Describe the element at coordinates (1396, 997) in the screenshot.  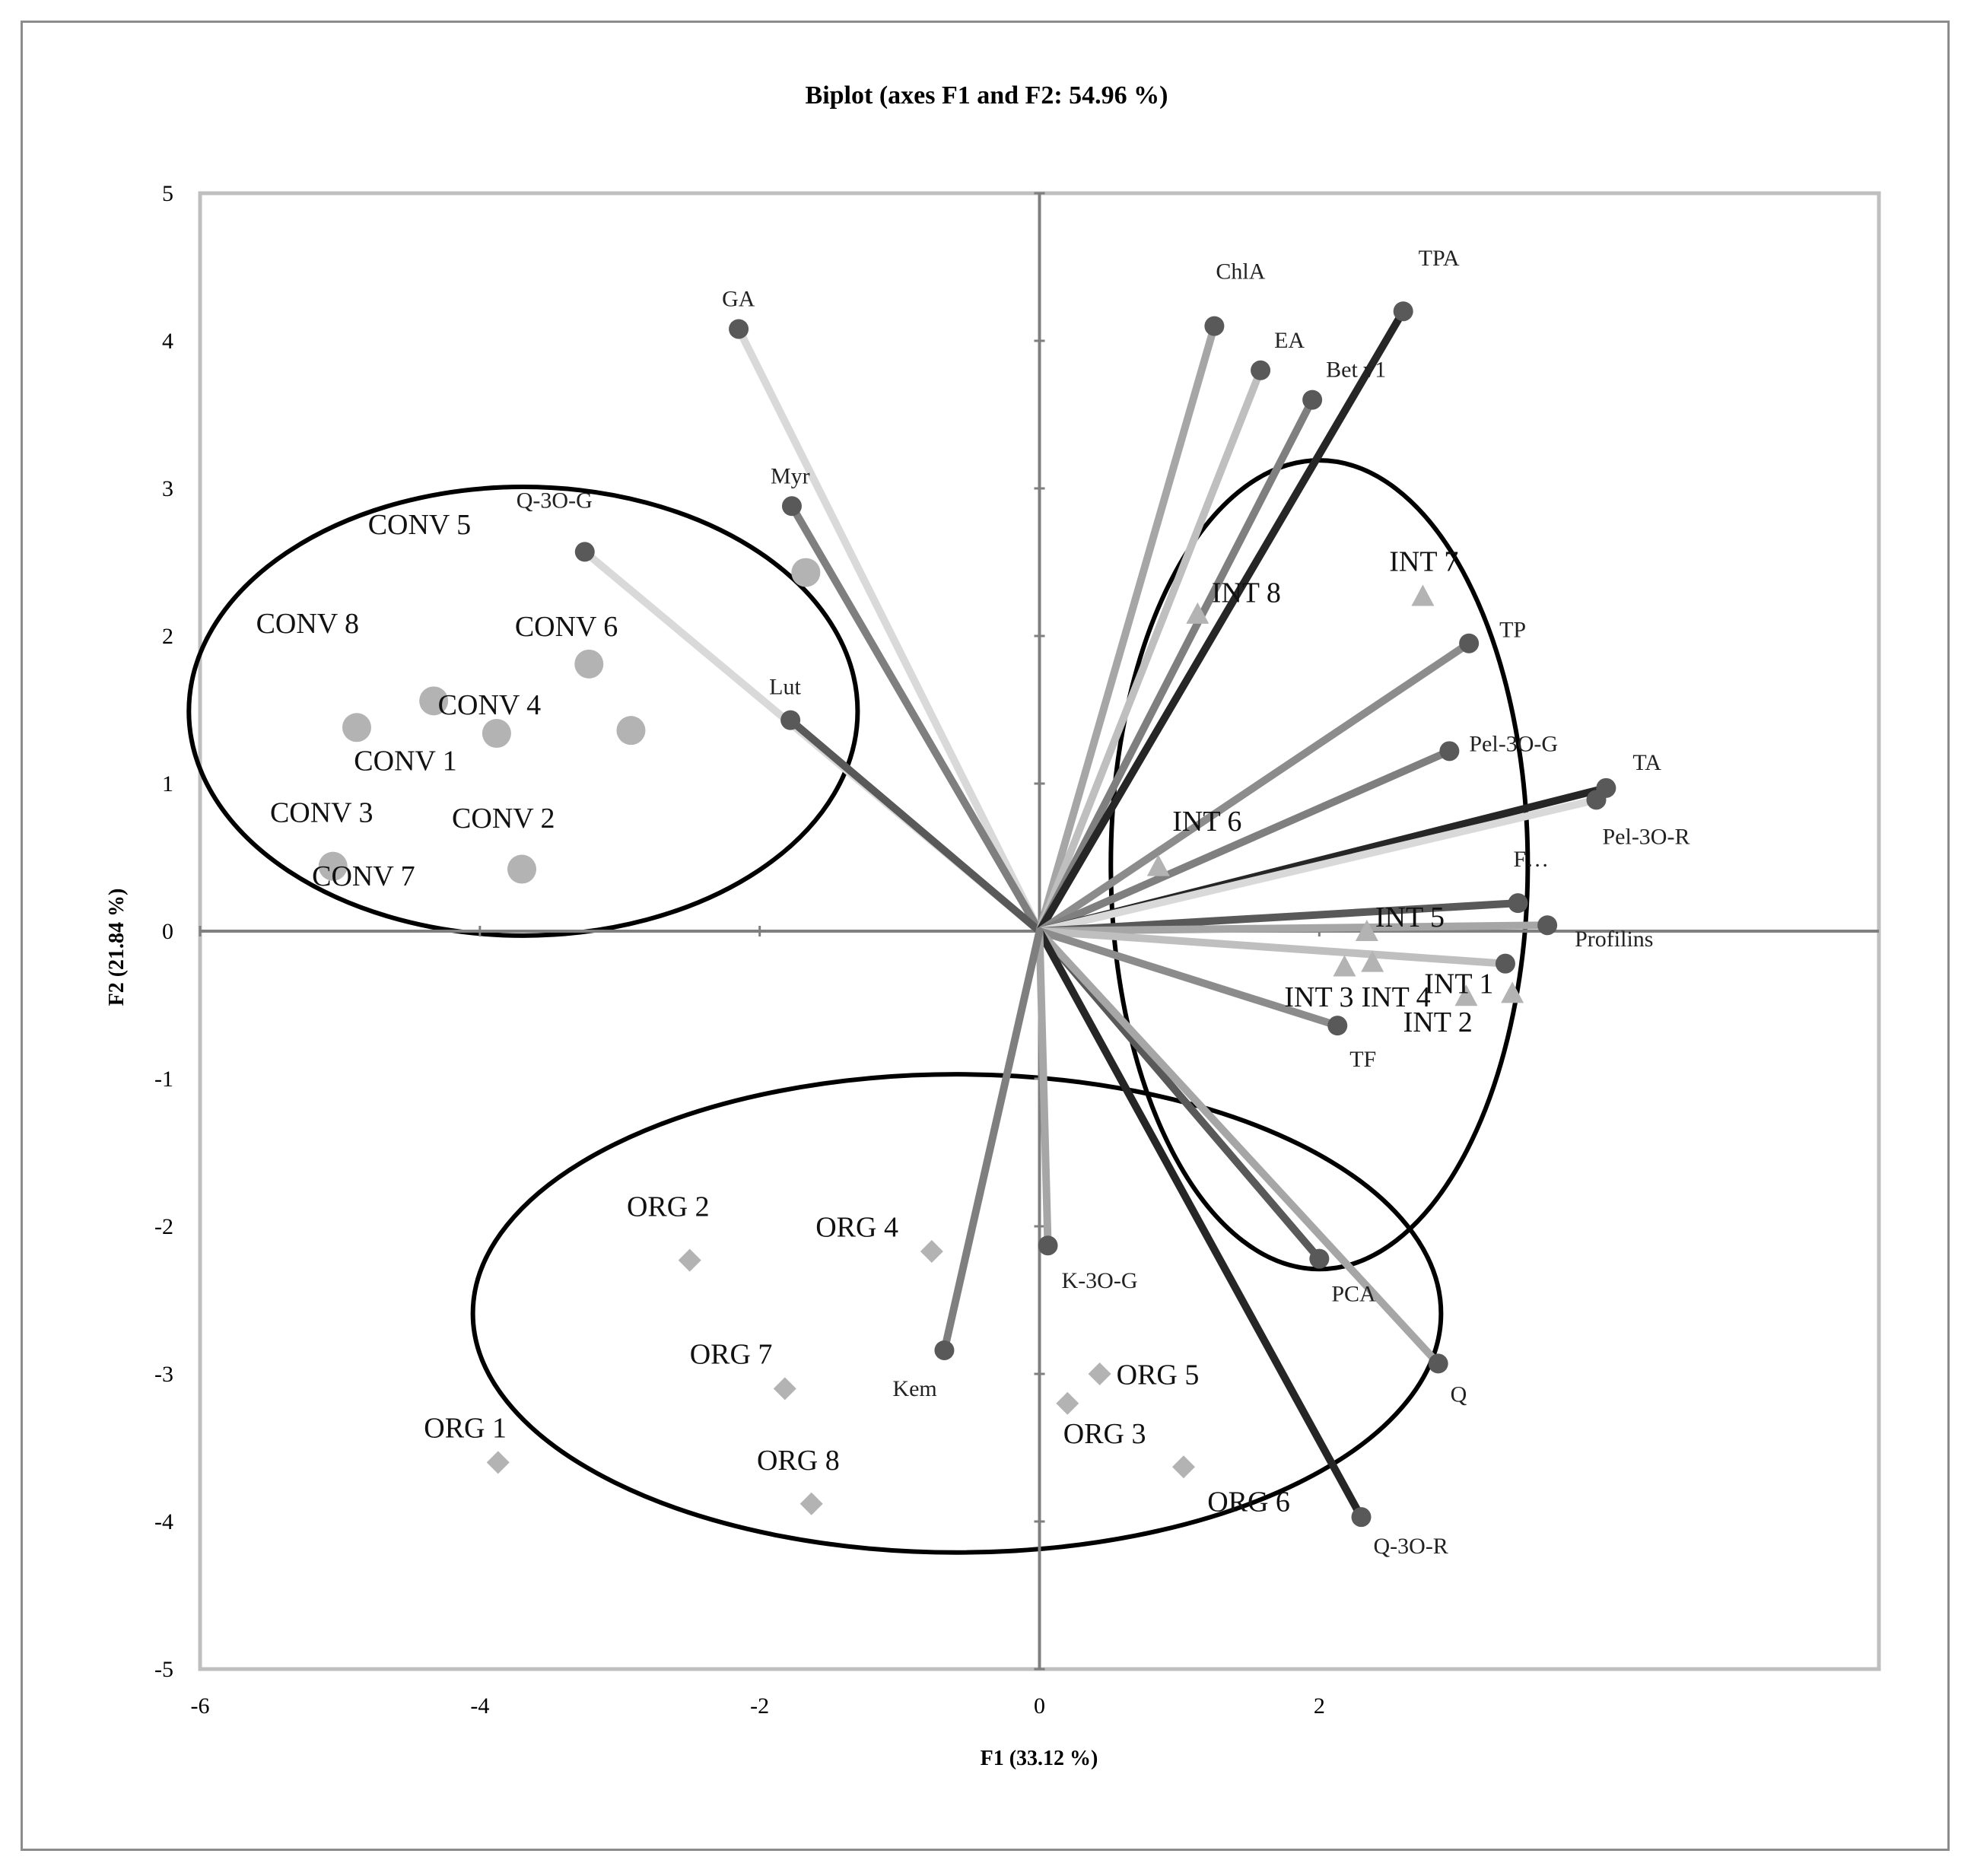
I see `observation-label-int-4: INT 4` at that location.